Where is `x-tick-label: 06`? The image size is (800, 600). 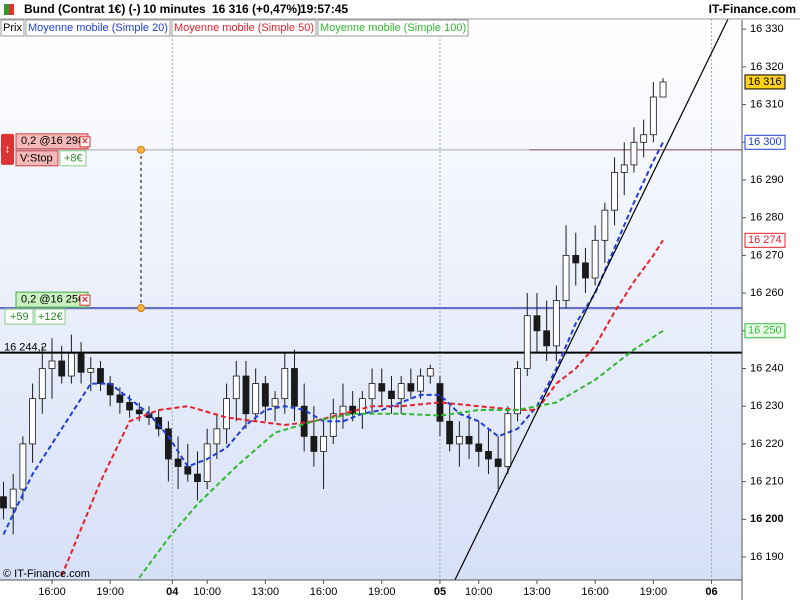
x-tick-label: 06 is located at coordinates (711, 592).